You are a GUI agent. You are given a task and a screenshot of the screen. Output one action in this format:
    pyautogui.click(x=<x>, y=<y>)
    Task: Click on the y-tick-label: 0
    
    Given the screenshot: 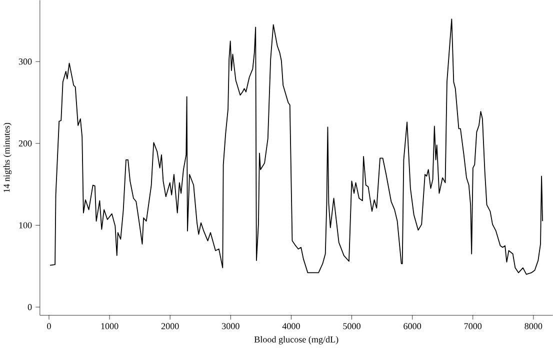 What is the action you would take?
    pyautogui.click(x=30, y=307)
    